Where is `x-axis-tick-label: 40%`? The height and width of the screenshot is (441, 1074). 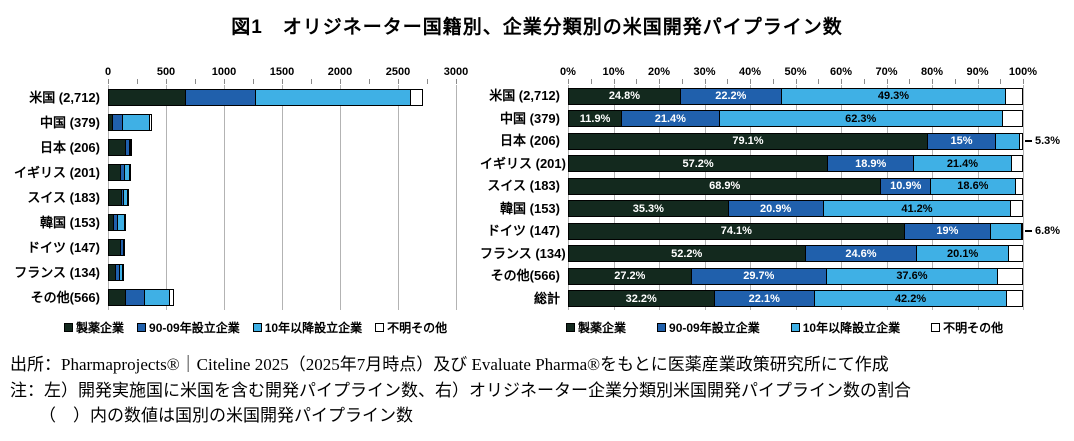
x-axis-tick-label: 40% is located at coordinates (750, 72).